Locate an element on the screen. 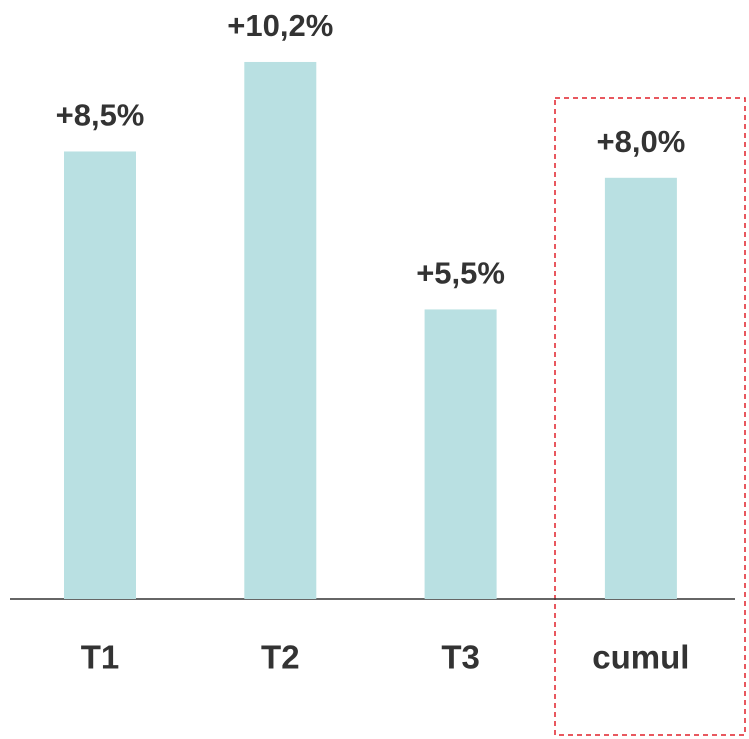 The width and height of the screenshot is (749, 739). x-tick-label: T3 is located at coordinates (460, 657).